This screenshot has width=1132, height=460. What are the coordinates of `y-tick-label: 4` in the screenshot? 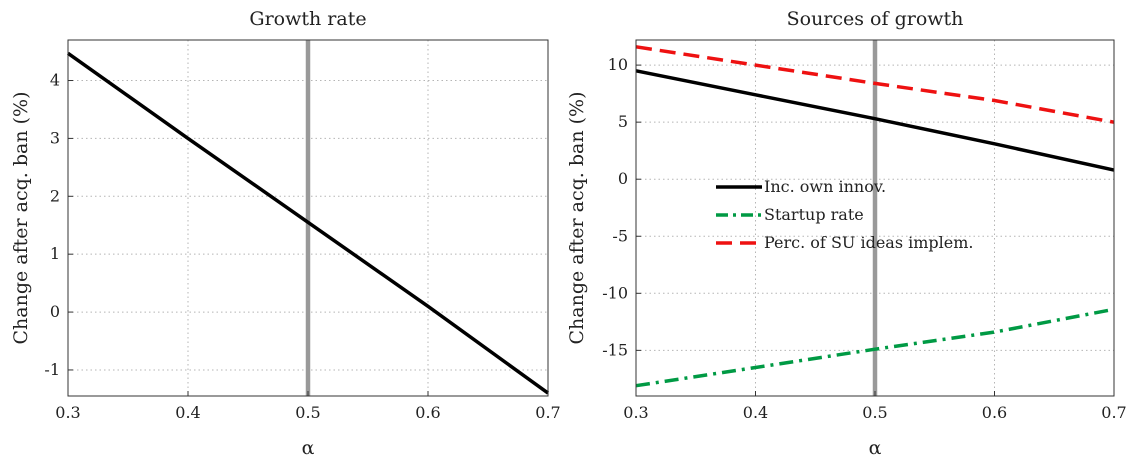 It's located at (55, 80).